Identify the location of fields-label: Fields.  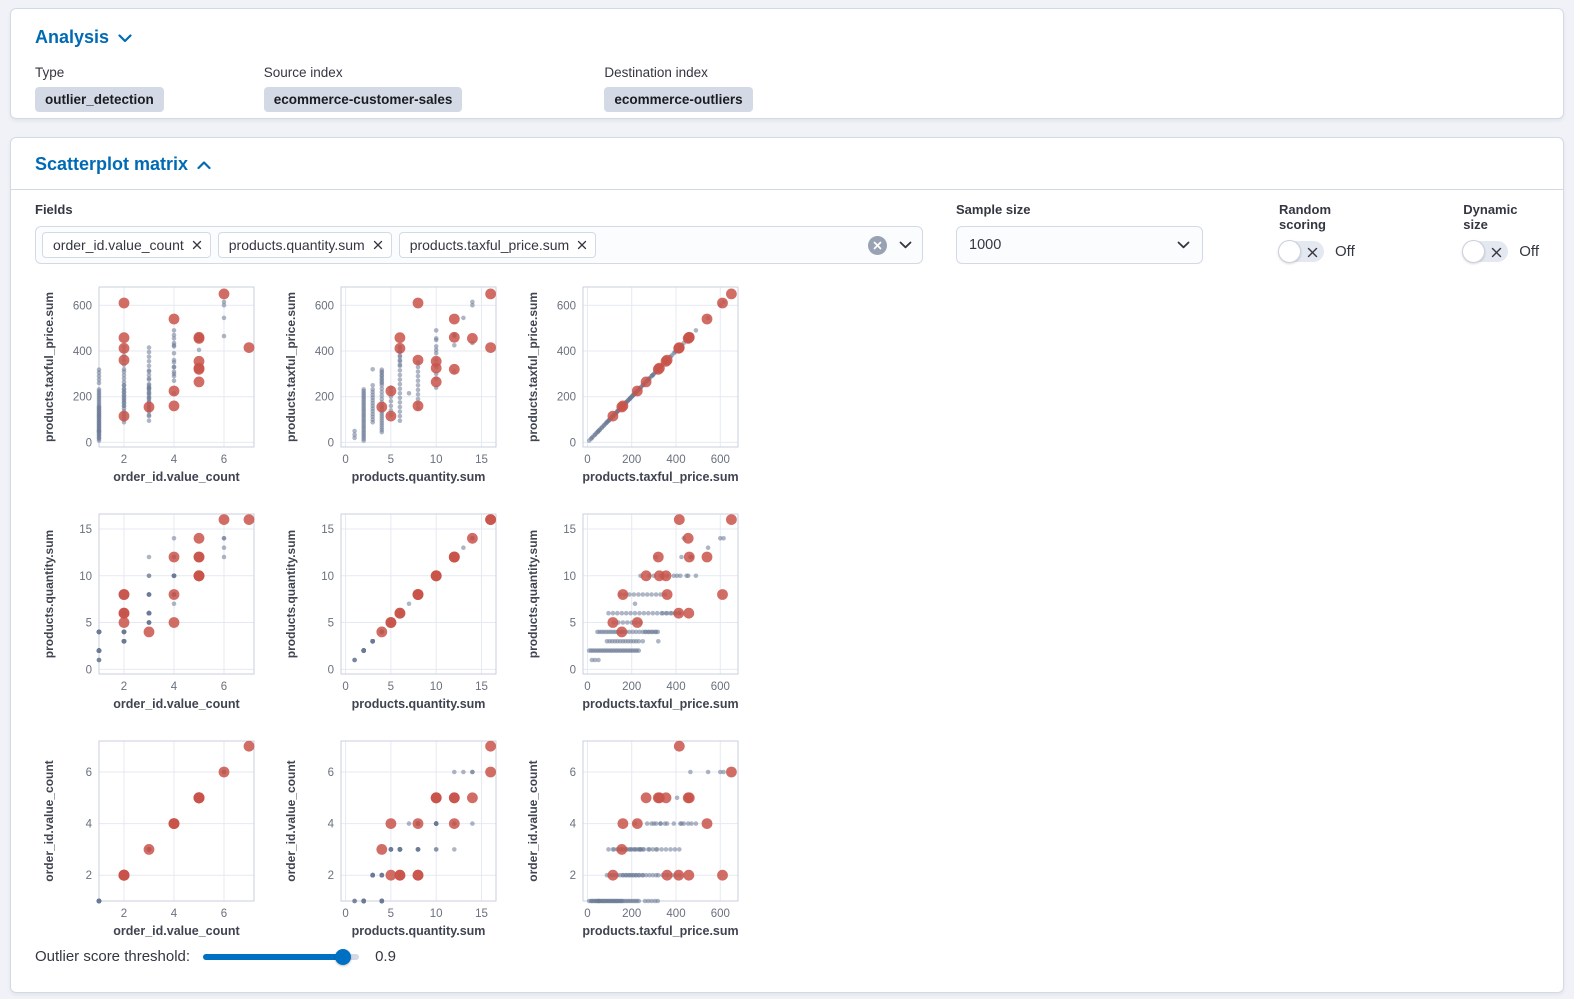
(54, 209).